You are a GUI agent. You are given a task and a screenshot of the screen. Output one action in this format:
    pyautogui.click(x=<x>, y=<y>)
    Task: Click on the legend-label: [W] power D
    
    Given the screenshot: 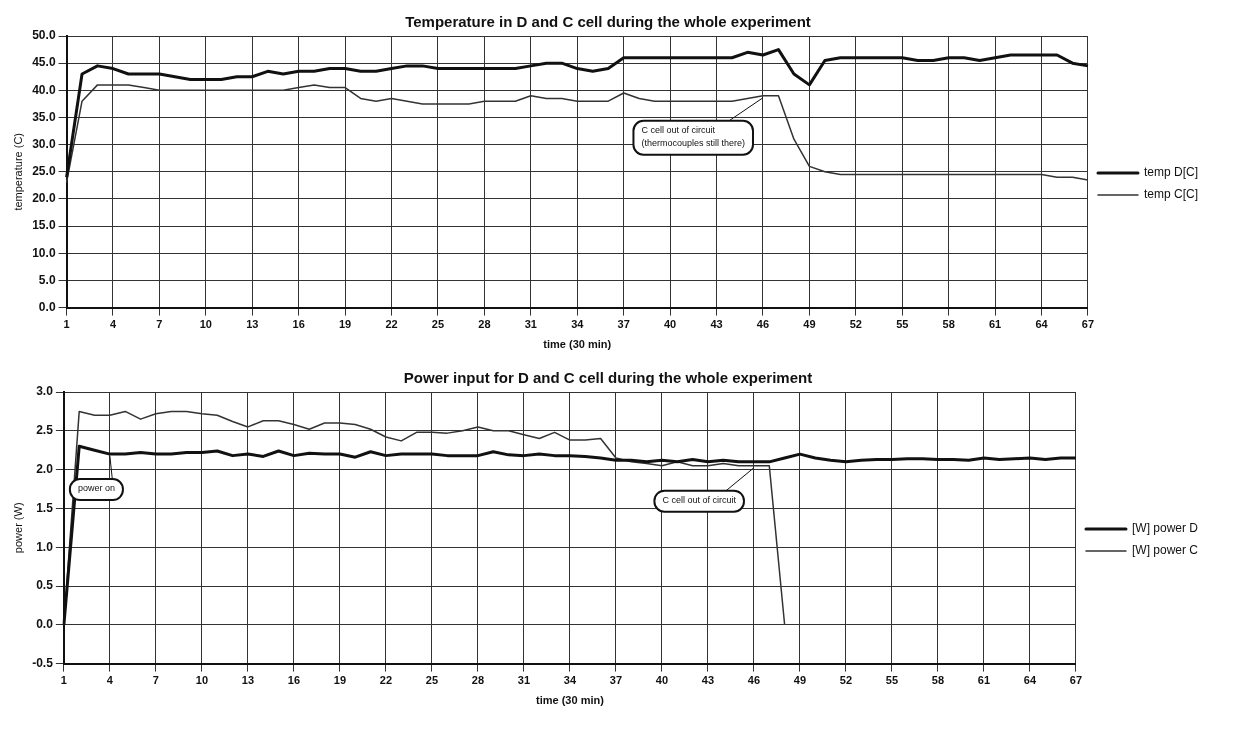 What is the action you would take?
    pyautogui.click(x=1165, y=528)
    